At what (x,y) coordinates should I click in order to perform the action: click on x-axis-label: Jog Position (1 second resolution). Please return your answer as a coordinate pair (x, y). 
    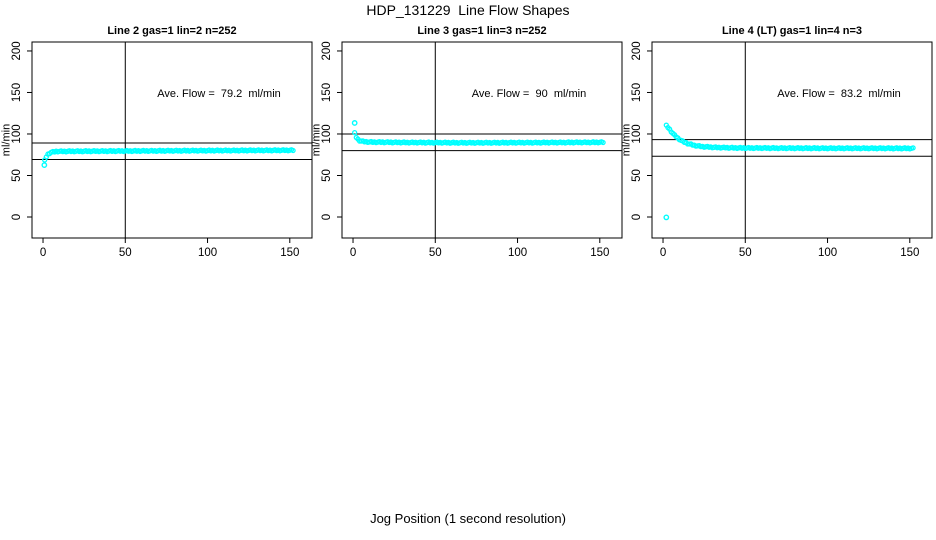
    Looking at the image, I should click on (468, 518).